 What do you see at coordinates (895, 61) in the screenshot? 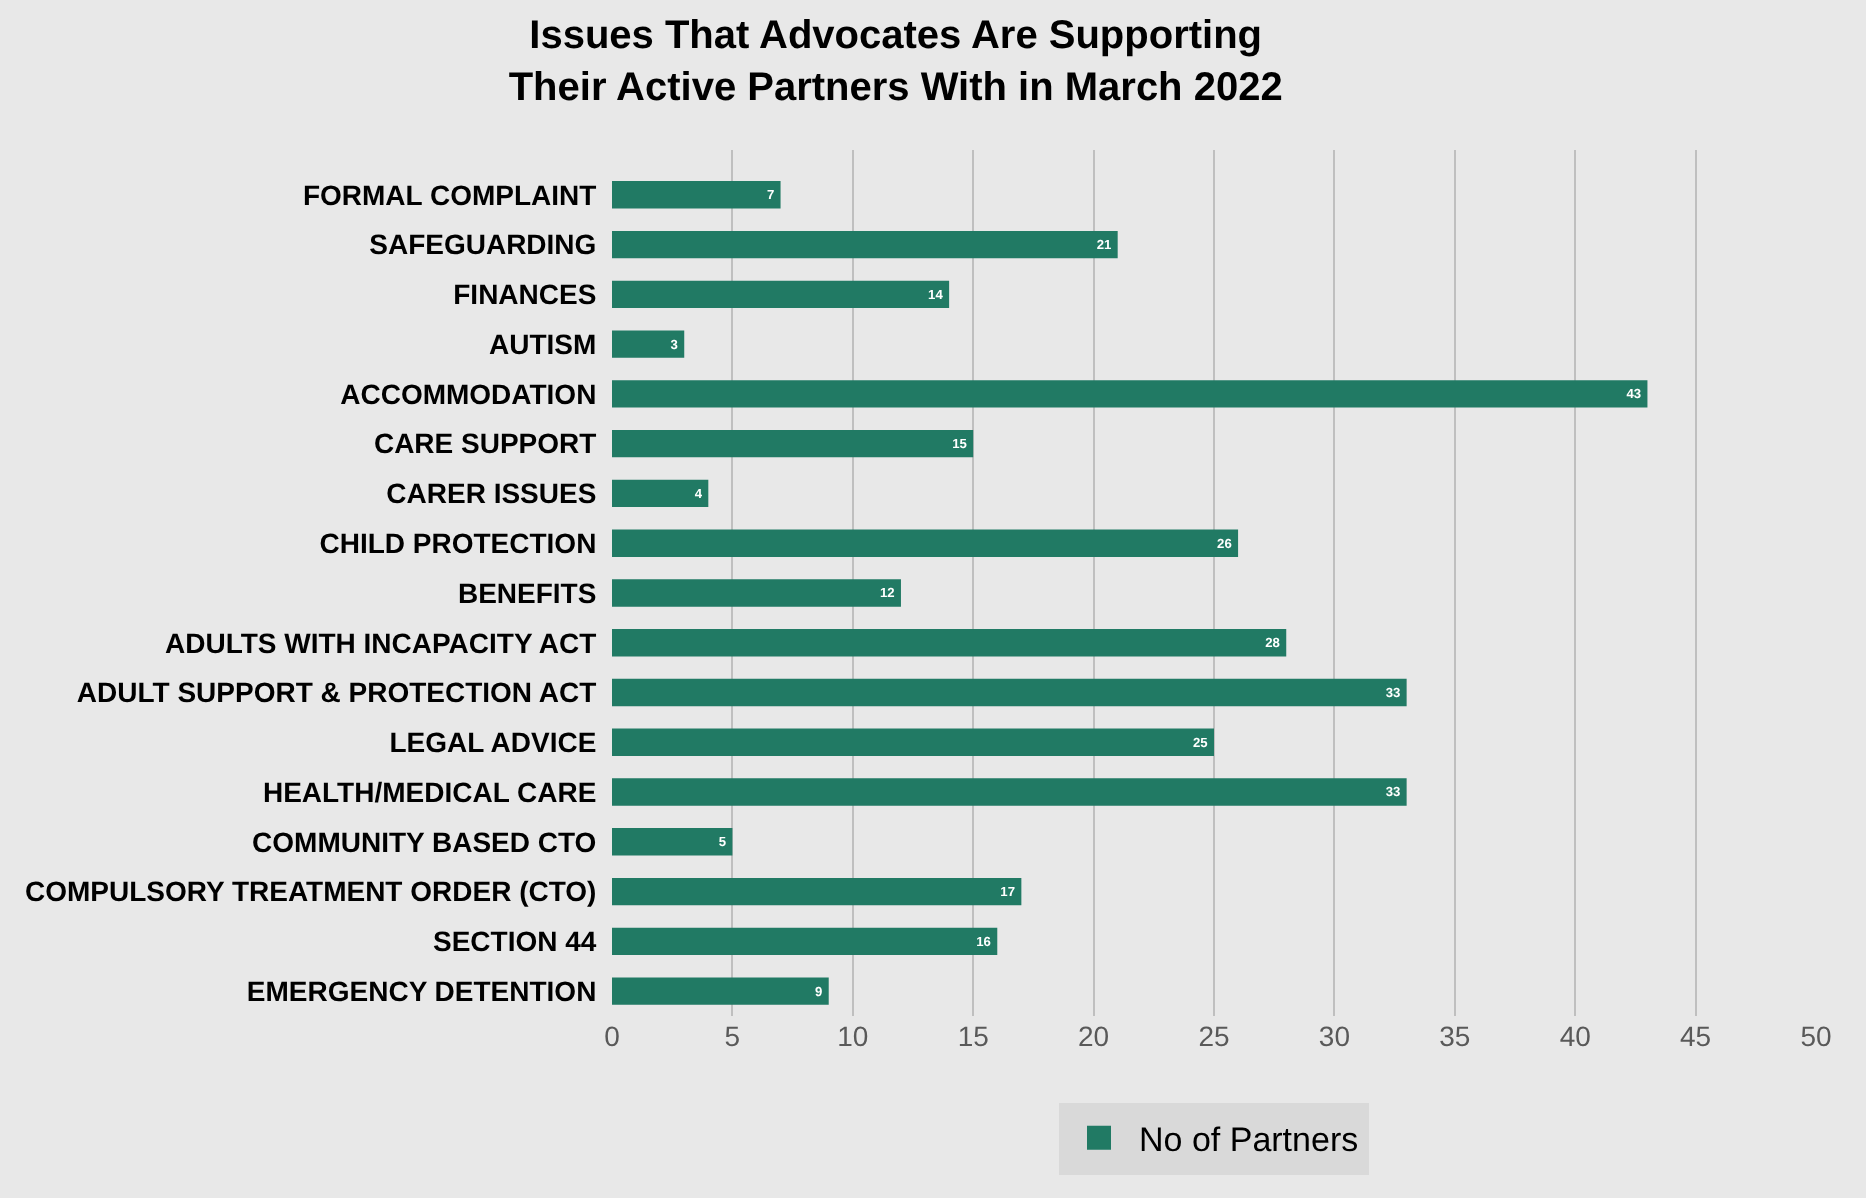
I see `chart-title: Issues That Advocates Are Supporting Their Active Partners With in March 2022` at bounding box center [895, 61].